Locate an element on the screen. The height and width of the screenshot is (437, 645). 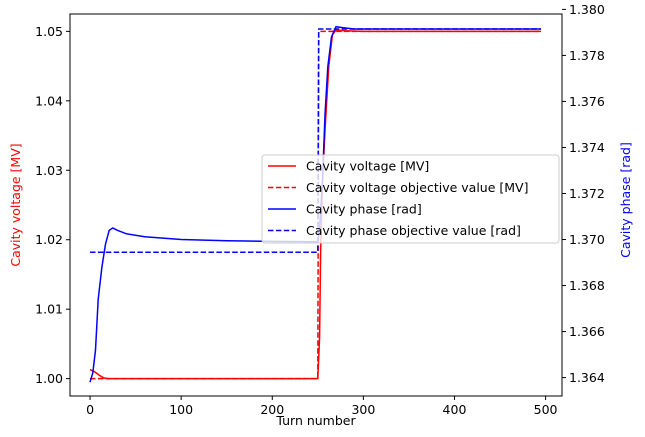
left-axis-label: Cavity voltage [MV] is located at coordinates (15, 204).